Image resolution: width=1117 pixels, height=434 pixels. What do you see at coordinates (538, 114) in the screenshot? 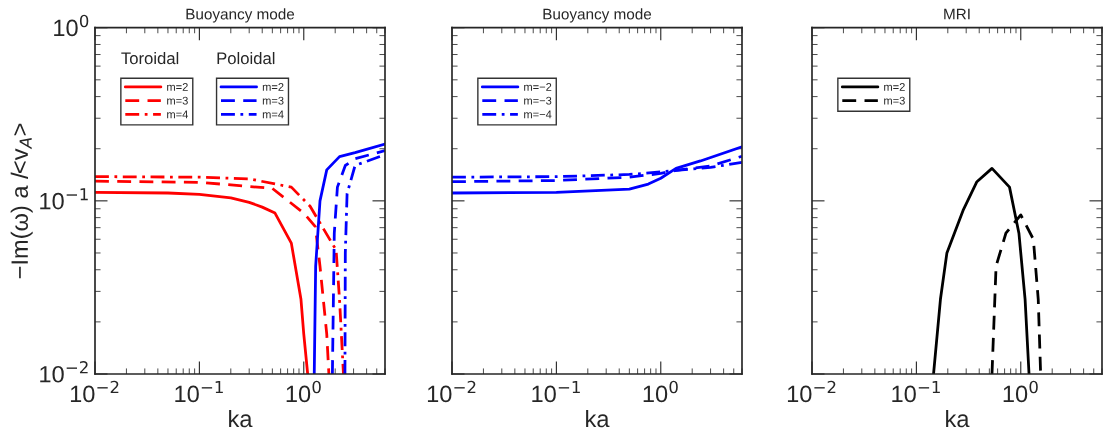
I see `legend-label: m=−4` at bounding box center [538, 114].